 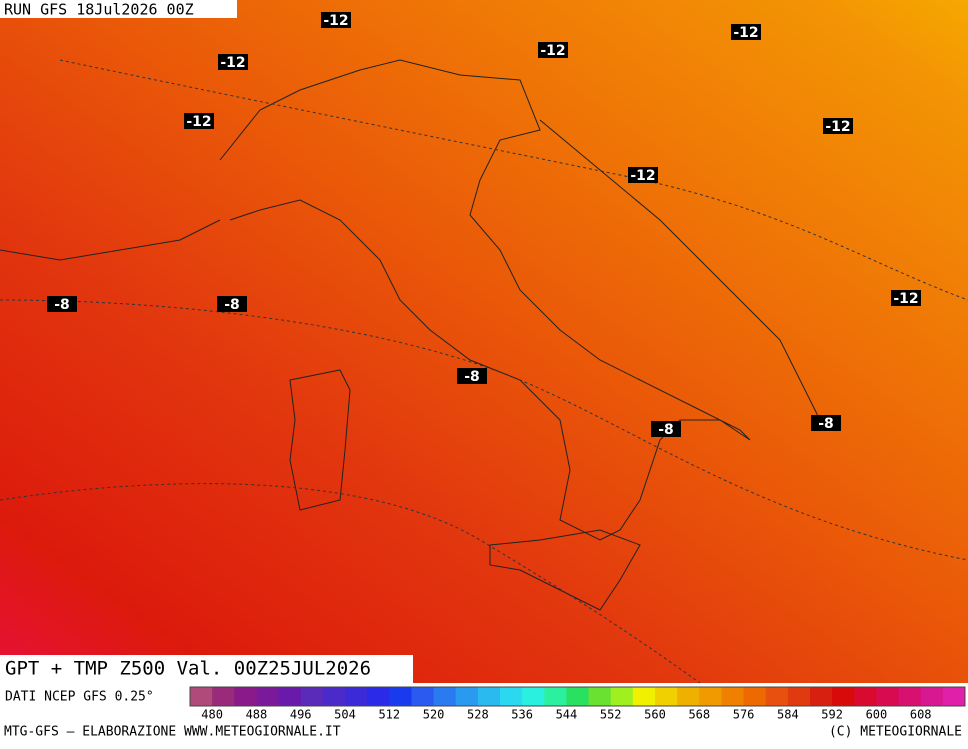 What do you see at coordinates (99, 10) in the screenshot?
I see `run-label: RUN GFS 18Jul2026 00Z` at bounding box center [99, 10].